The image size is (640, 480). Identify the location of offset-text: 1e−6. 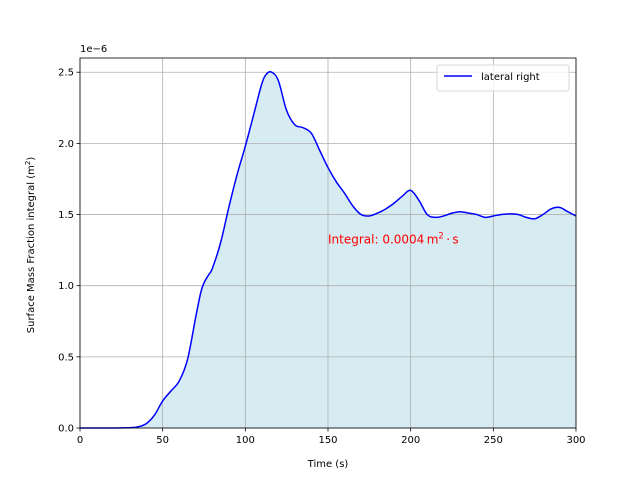
(93, 49).